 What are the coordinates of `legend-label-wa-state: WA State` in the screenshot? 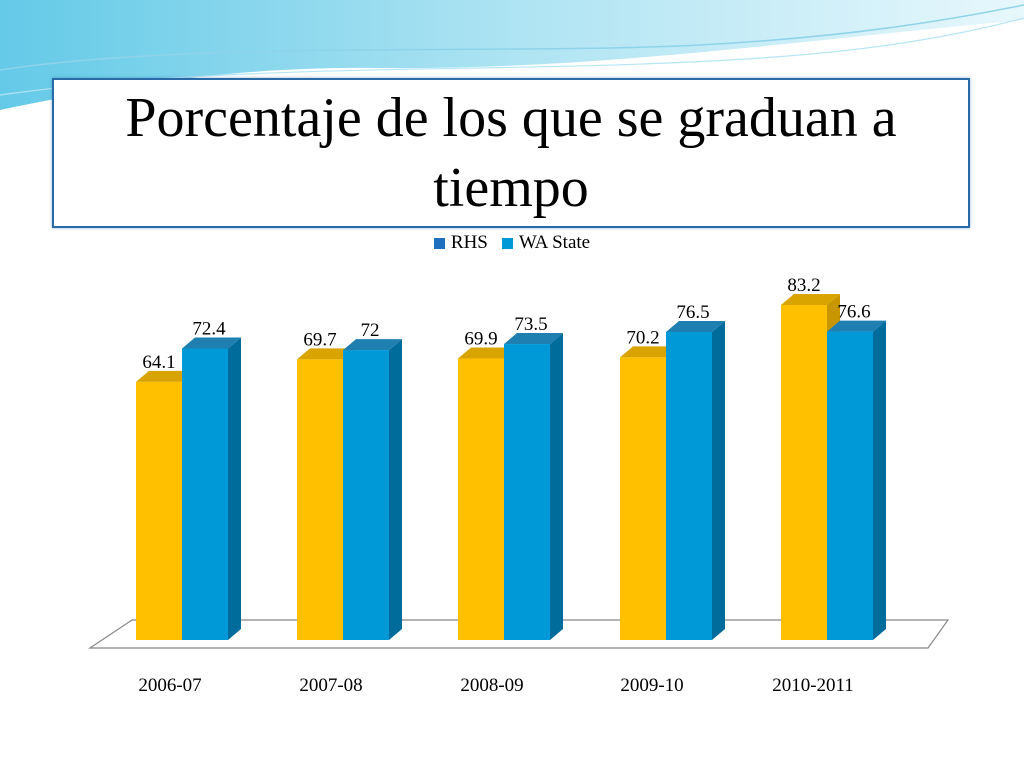 It's located at (554, 242).